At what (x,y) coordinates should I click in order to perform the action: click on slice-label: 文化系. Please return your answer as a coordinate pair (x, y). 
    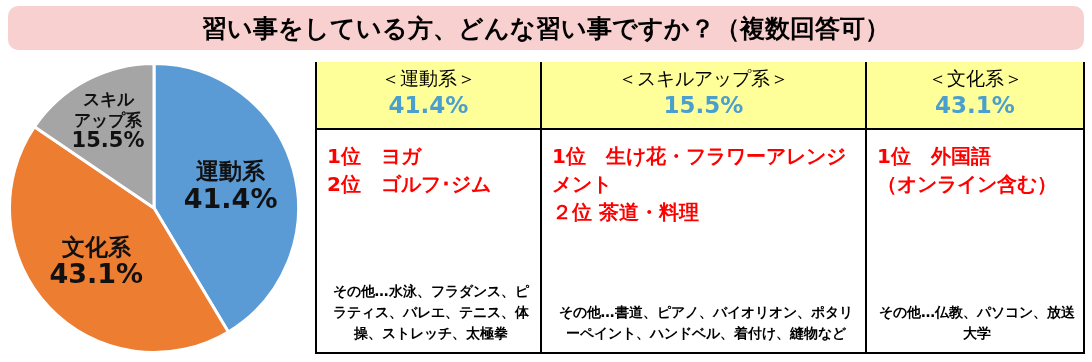
    Looking at the image, I should click on (96, 246).